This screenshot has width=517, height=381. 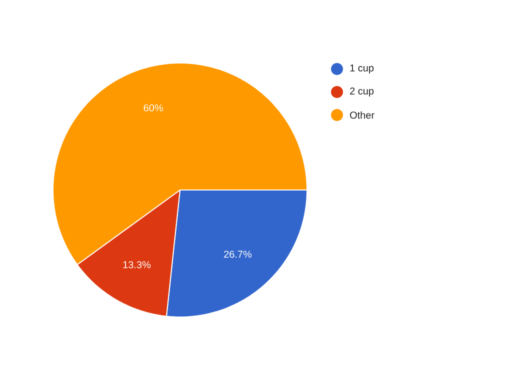 I want to click on data-label: 26.7%, so click(x=238, y=254).